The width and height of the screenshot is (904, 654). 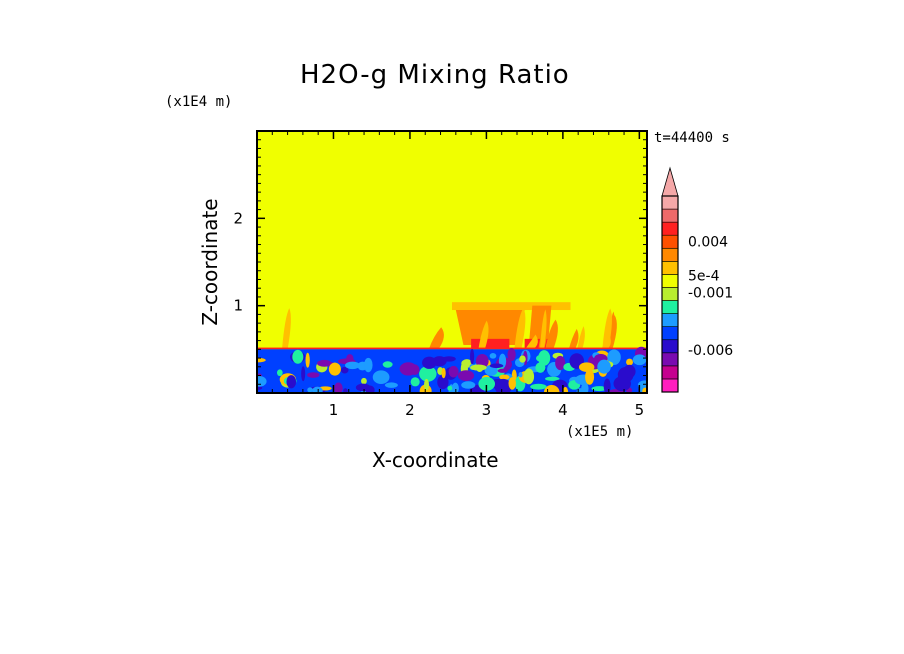 What do you see at coordinates (563, 410) in the screenshot?
I see `x-tick-label: 4` at bounding box center [563, 410].